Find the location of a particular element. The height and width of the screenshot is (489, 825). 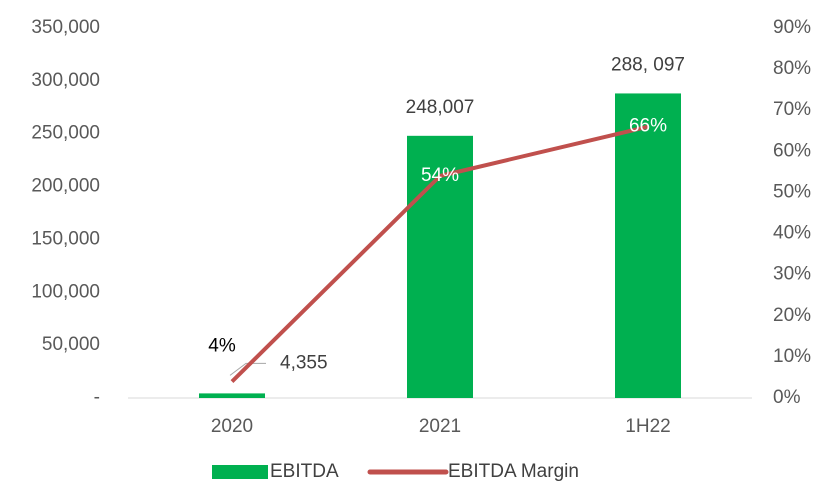

y2-tick-label: 90% is located at coordinates (792, 27).